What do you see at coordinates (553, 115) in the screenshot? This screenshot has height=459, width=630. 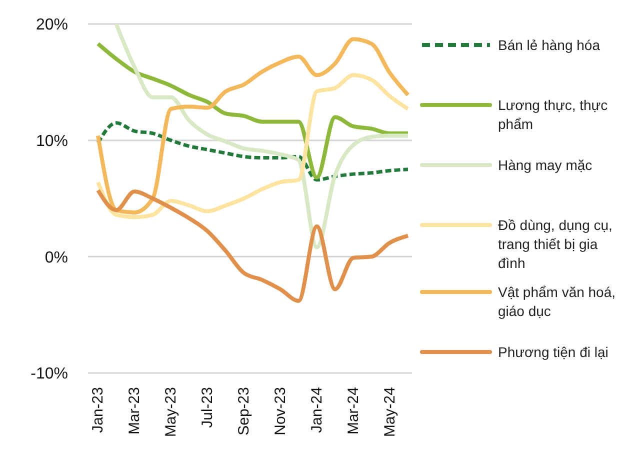 I see `legend-label: Lương thực, thực phẩm` at bounding box center [553, 115].